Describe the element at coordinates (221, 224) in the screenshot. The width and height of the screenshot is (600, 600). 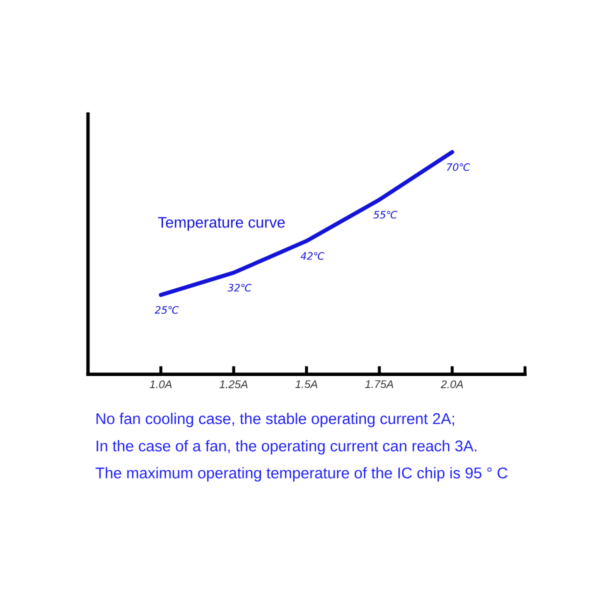
I see `series-label: Temperature curve` at that location.